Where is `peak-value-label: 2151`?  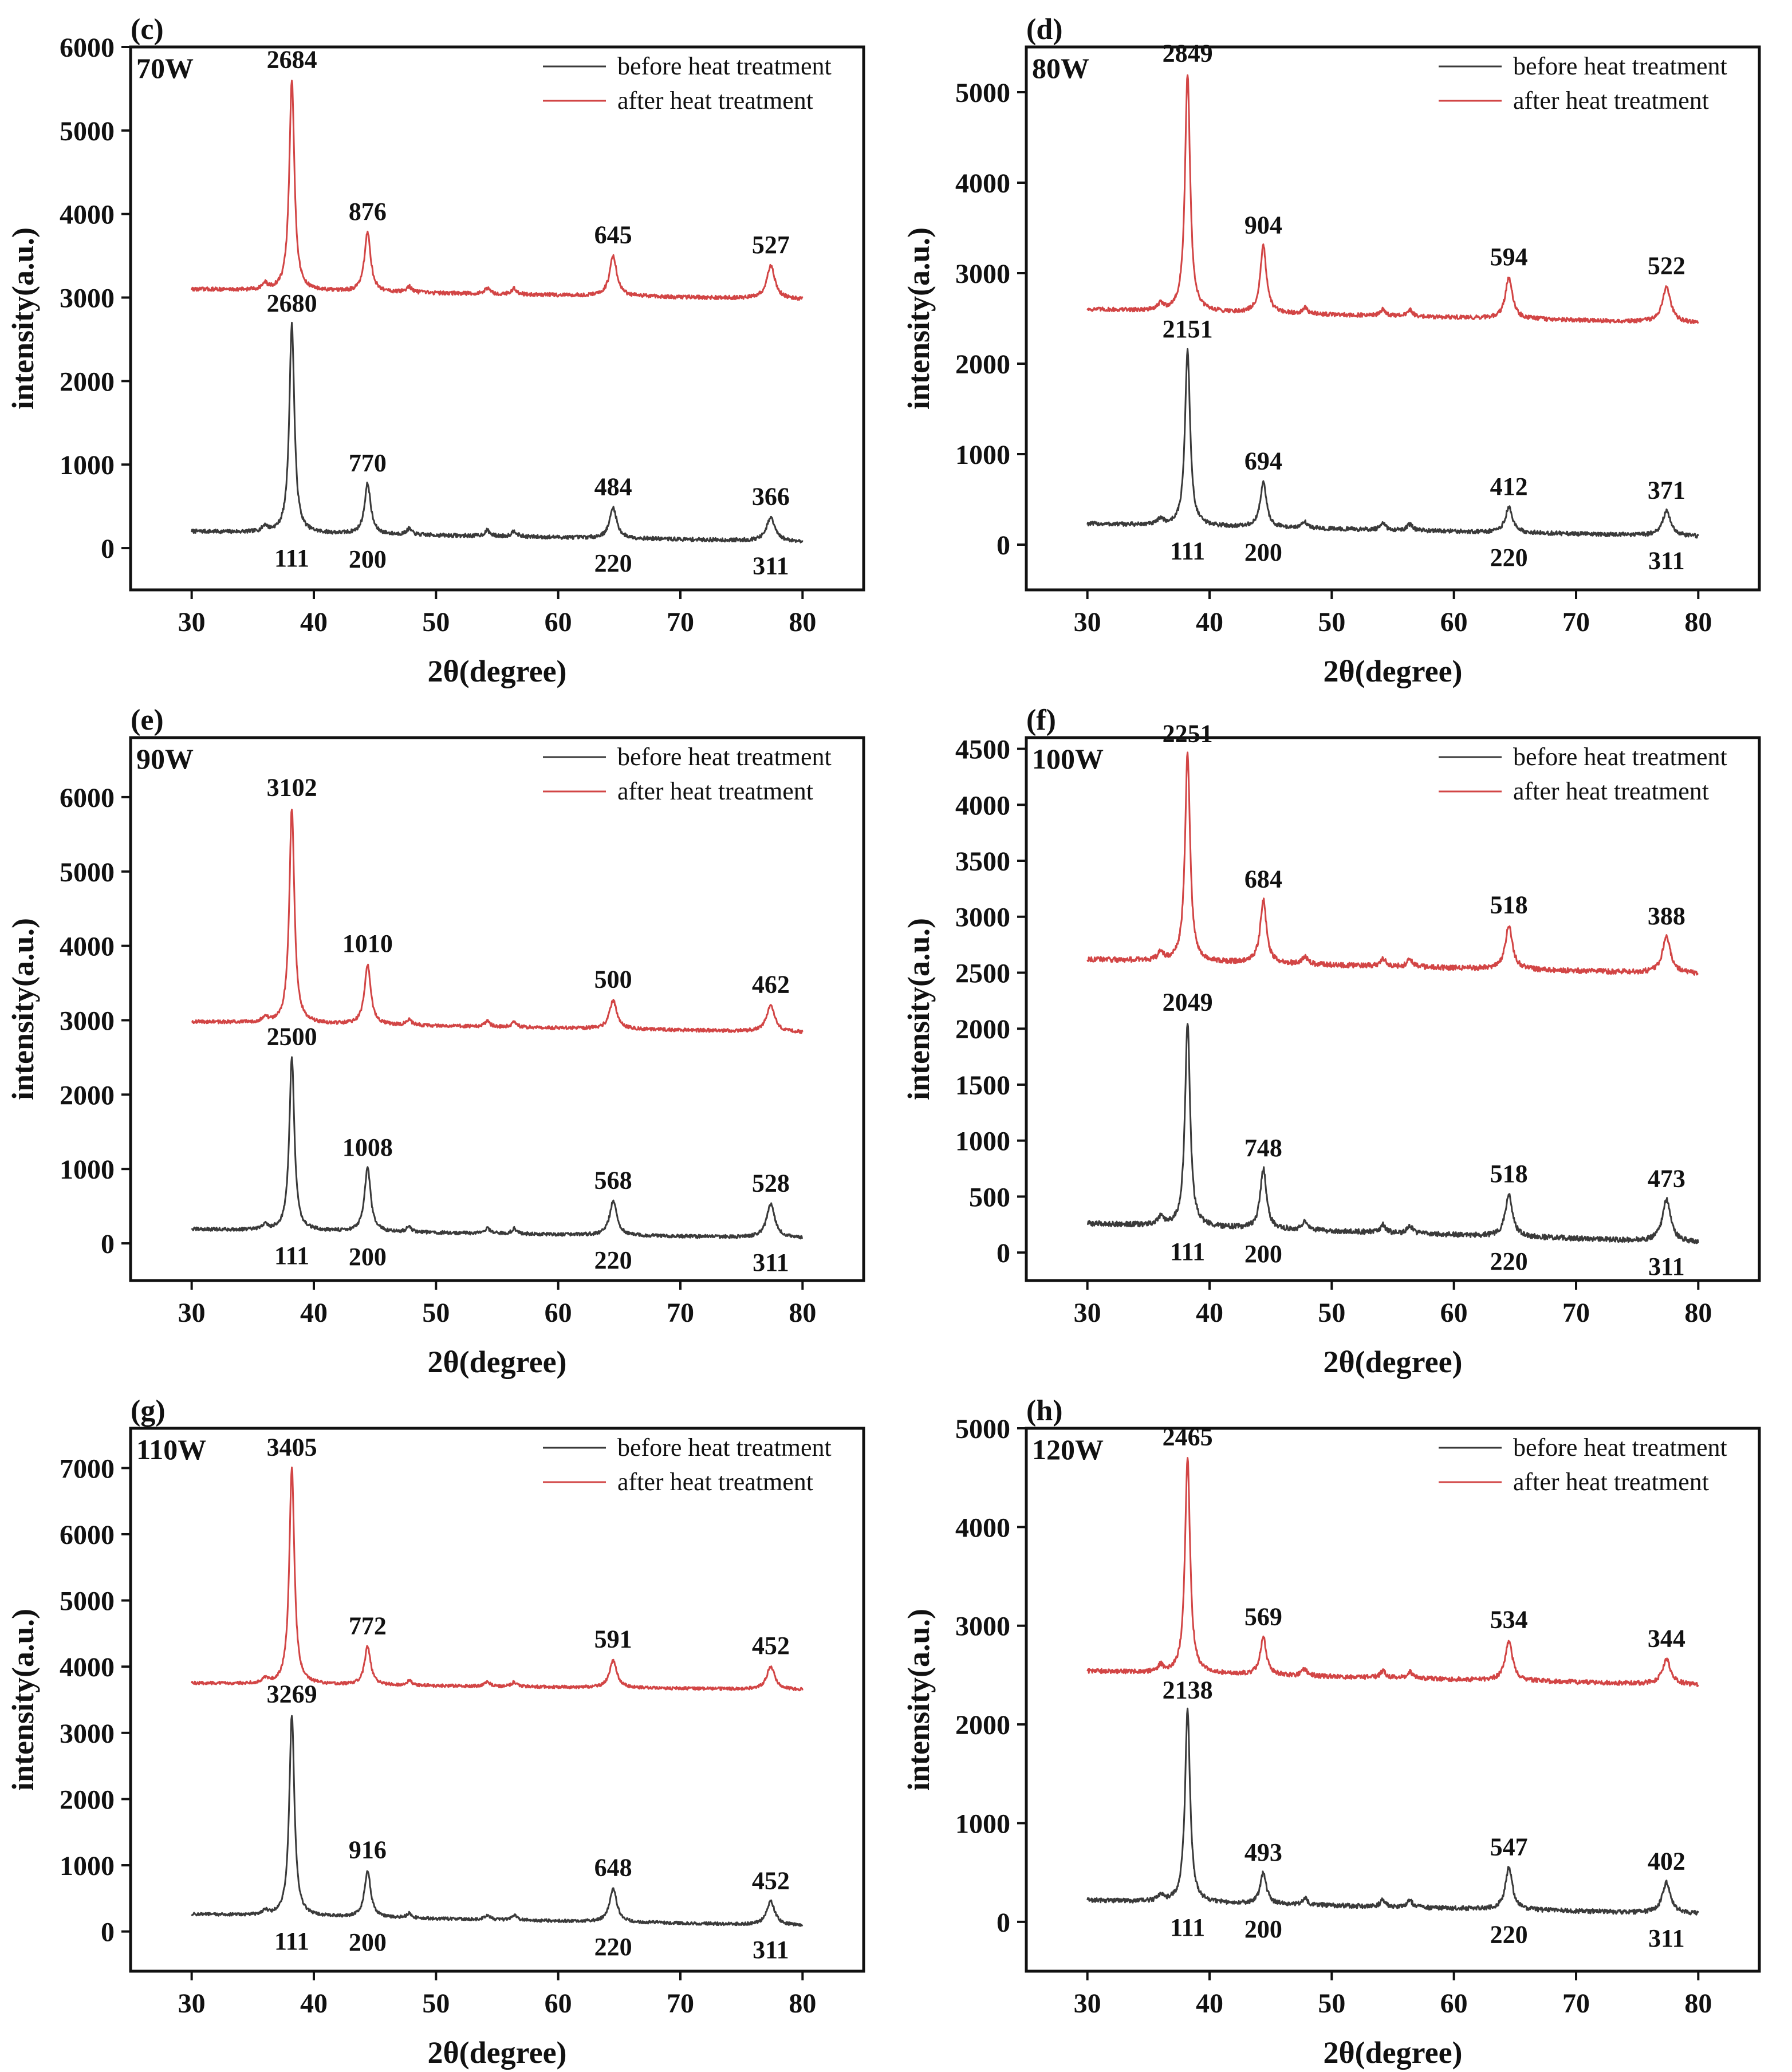 peak-value-label: 2151 is located at coordinates (1188, 329).